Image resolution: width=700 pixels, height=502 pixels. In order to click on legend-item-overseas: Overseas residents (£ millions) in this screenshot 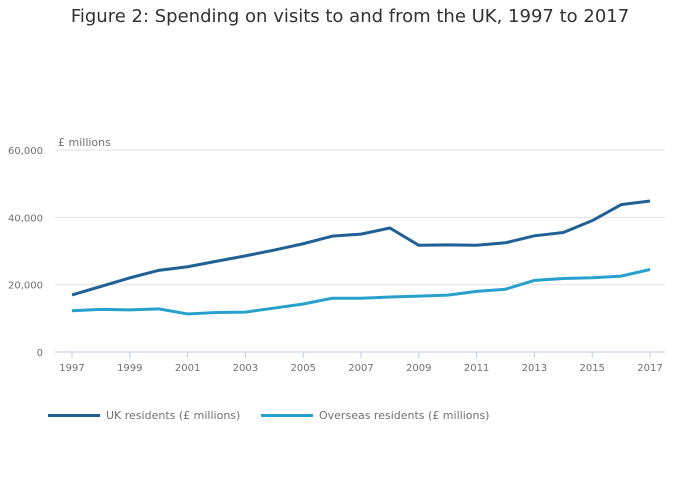, I will do `click(375, 415)`.